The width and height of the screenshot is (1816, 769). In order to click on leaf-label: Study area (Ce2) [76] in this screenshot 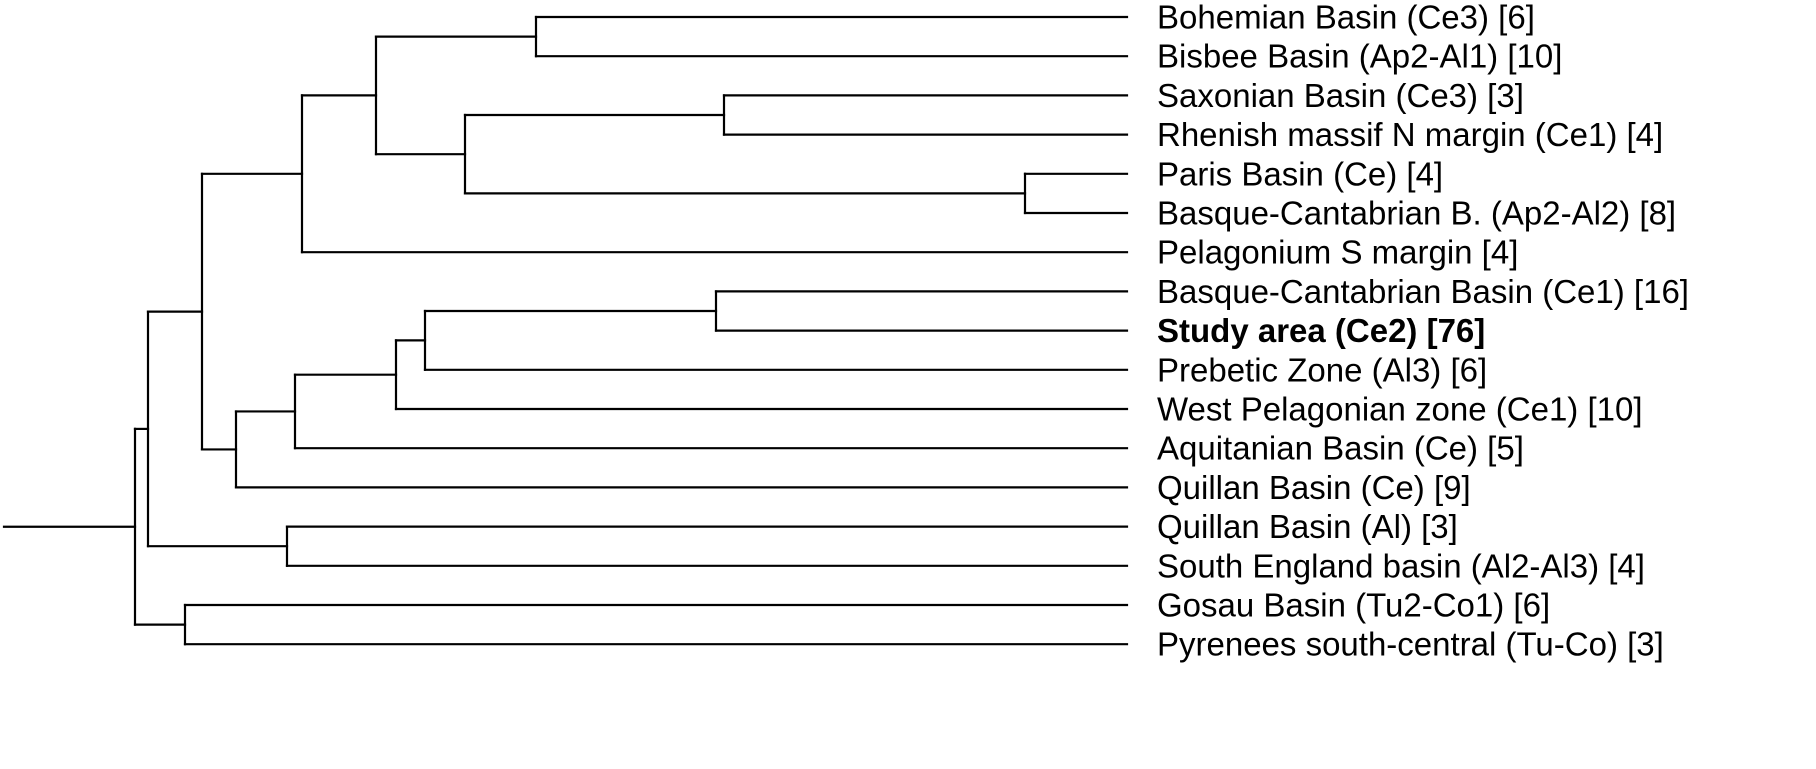, I will do `click(1321, 330)`.